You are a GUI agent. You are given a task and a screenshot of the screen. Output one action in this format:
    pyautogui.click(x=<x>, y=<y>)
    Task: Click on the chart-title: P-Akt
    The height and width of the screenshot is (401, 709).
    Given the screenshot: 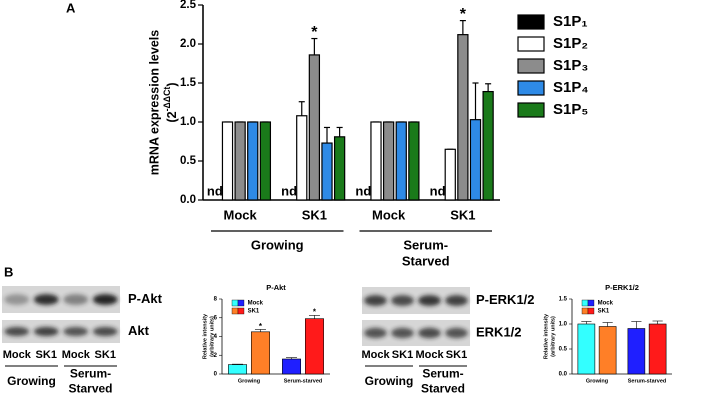 What is the action you would take?
    pyautogui.click(x=276, y=287)
    